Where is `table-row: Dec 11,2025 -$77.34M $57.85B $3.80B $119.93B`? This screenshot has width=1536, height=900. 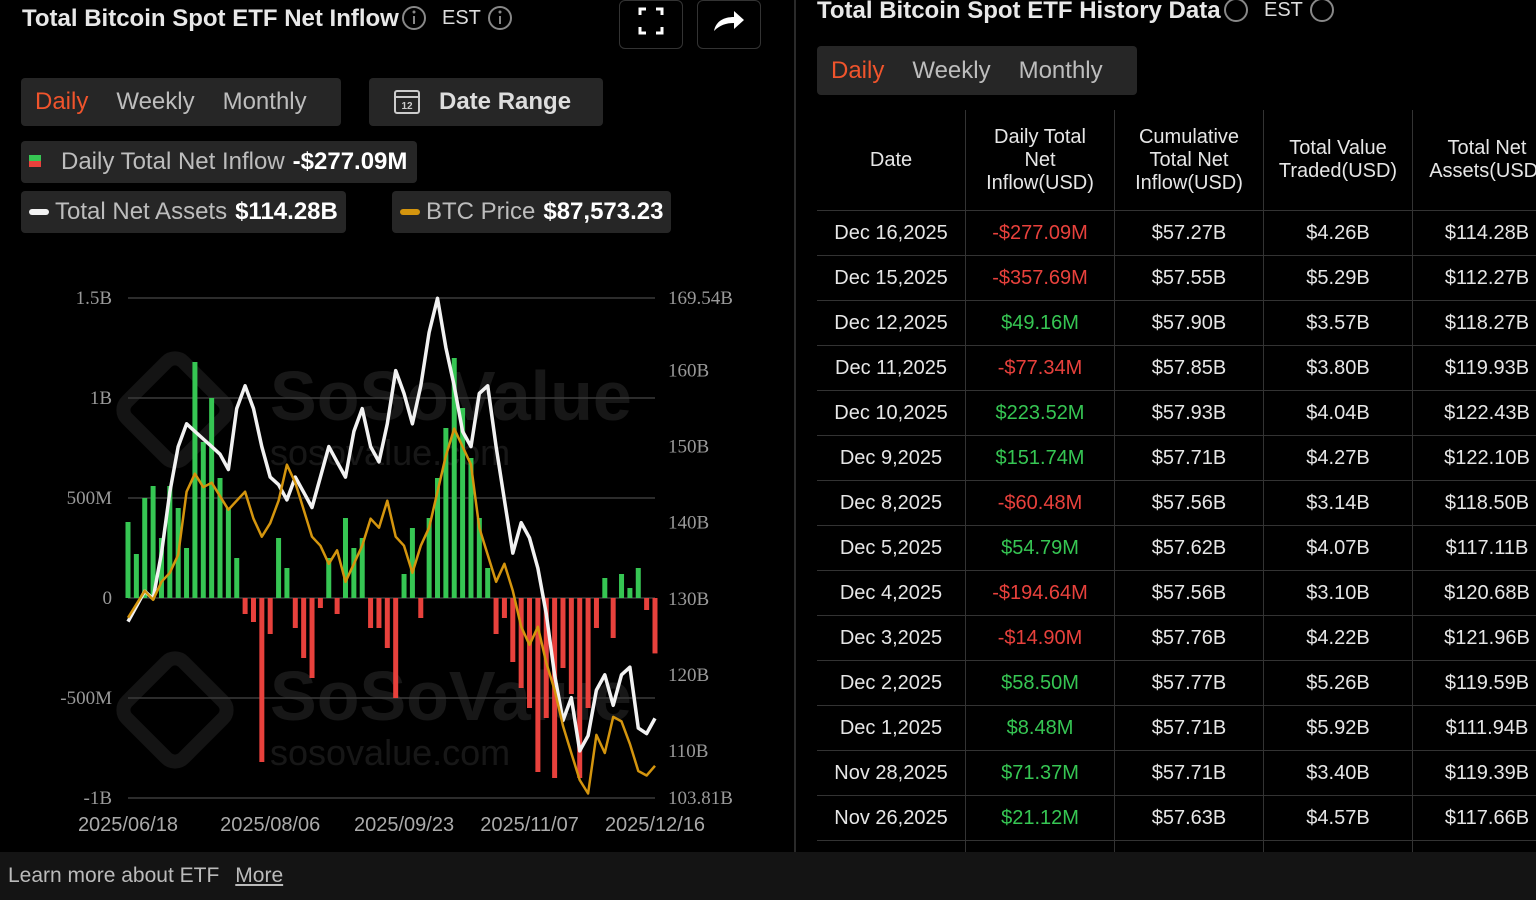
table-row: Dec 11,2025 -$77.34M $57.85B $3.80B $119.93B is located at coordinates (1176, 368).